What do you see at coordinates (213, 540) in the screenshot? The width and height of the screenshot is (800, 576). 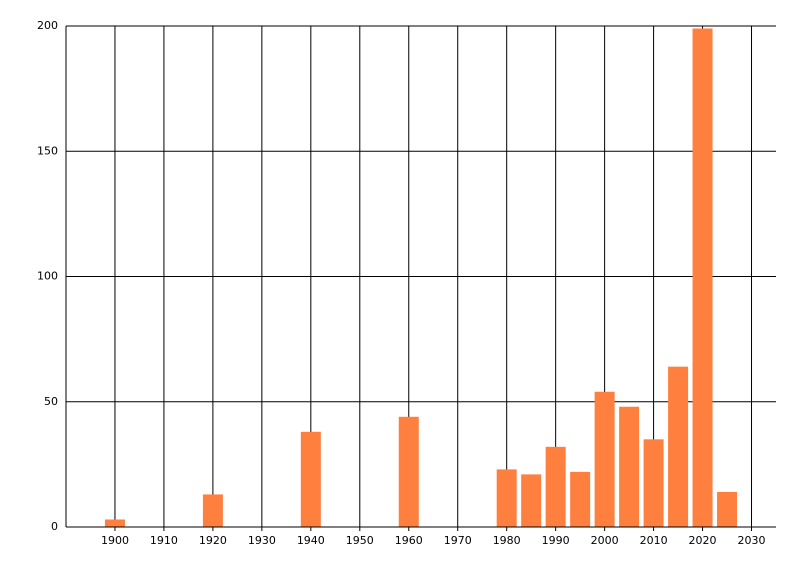 I see `x-tick-label: 1920` at bounding box center [213, 540].